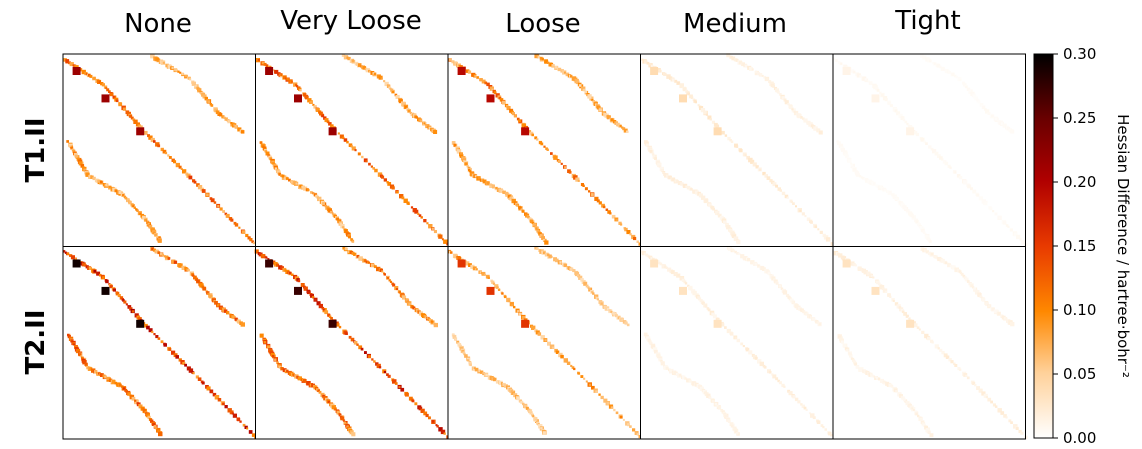 This screenshot has width=1142, height=449. Describe the element at coordinates (1079, 54) in the screenshot. I see `colorbar-tick-label: 0.30` at that location.